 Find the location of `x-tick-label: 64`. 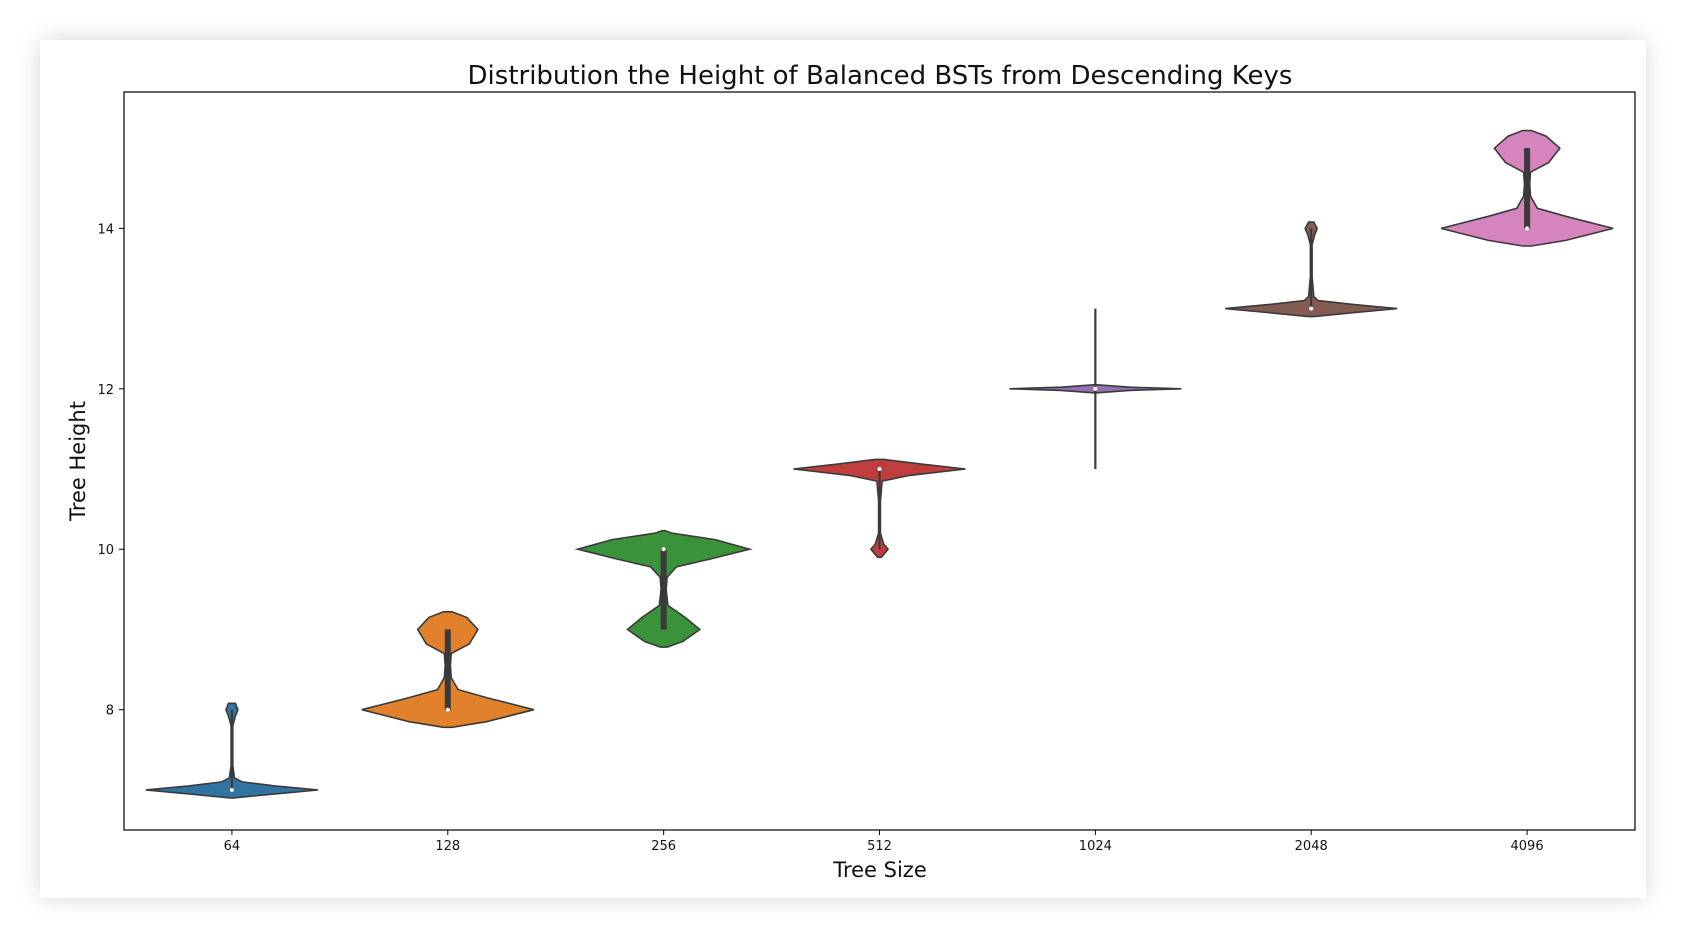

x-tick-label: 64 is located at coordinates (232, 846).